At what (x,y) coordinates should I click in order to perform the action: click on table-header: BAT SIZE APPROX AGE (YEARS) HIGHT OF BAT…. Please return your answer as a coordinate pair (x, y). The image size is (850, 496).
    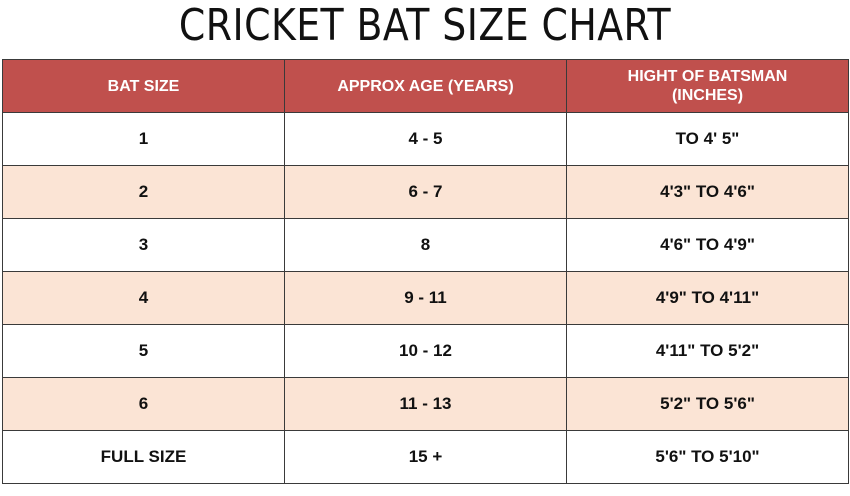
    Looking at the image, I should click on (425, 86).